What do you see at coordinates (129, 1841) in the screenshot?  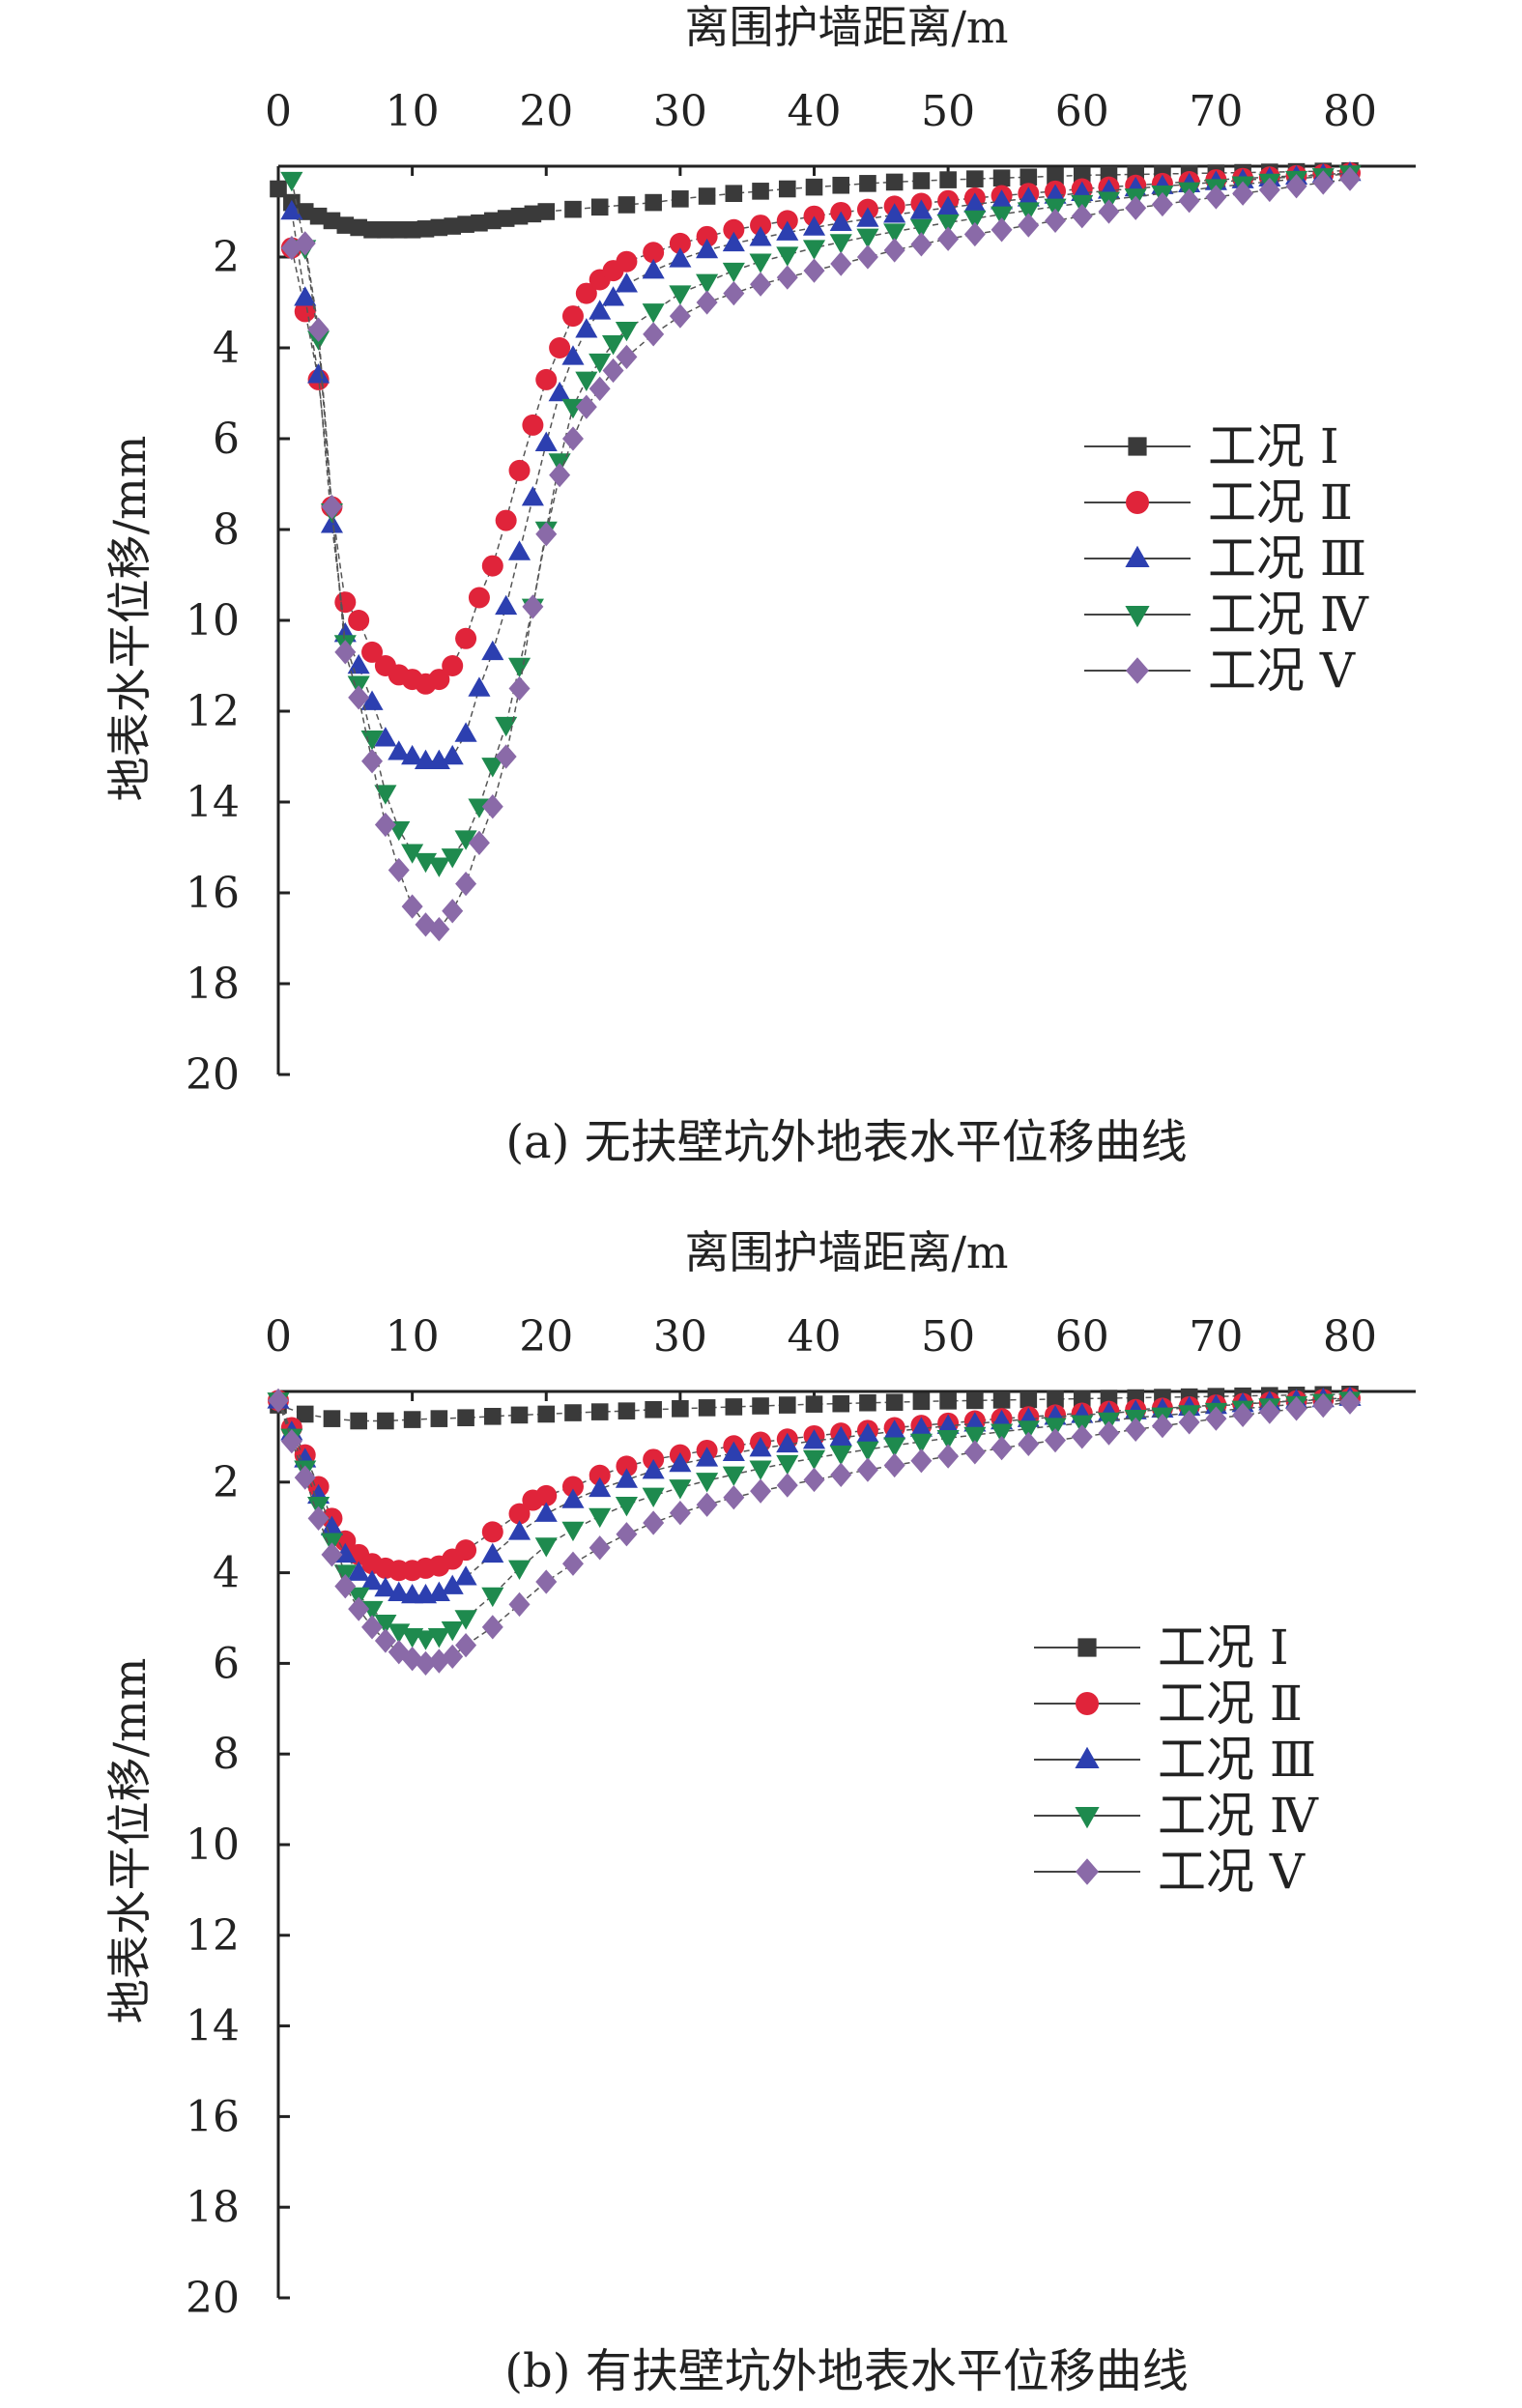 I see `y-axis-title: 地表水平位移/mm` at bounding box center [129, 1841].